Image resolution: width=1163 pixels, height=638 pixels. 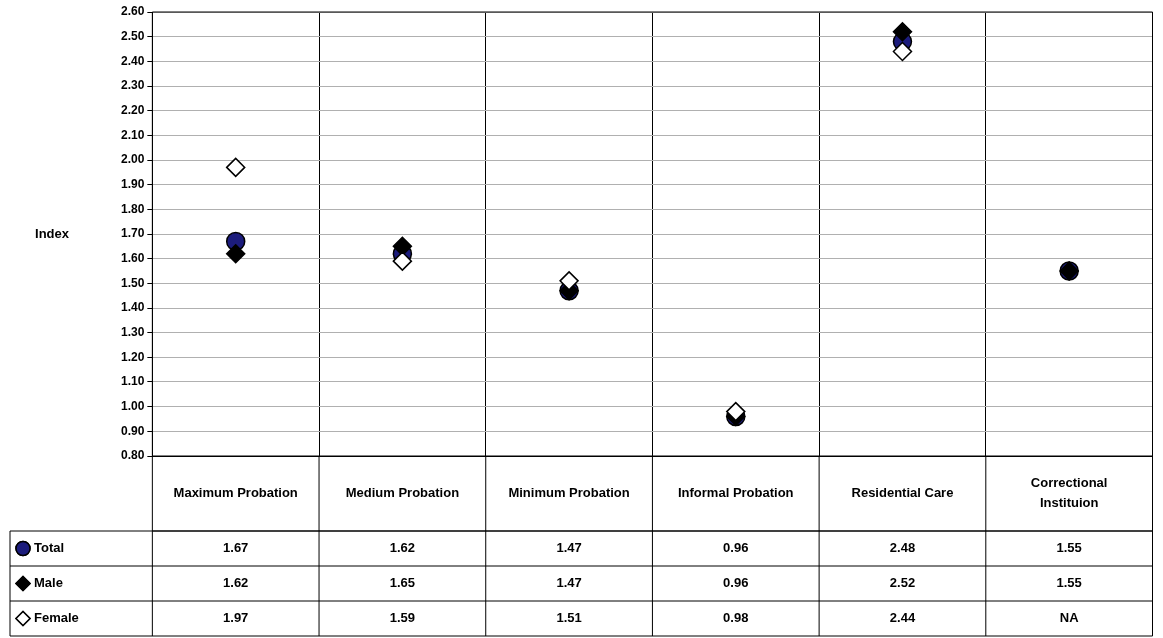 What do you see at coordinates (133, 430) in the screenshot?
I see `y-tick-label: 0.90` at bounding box center [133, 430].